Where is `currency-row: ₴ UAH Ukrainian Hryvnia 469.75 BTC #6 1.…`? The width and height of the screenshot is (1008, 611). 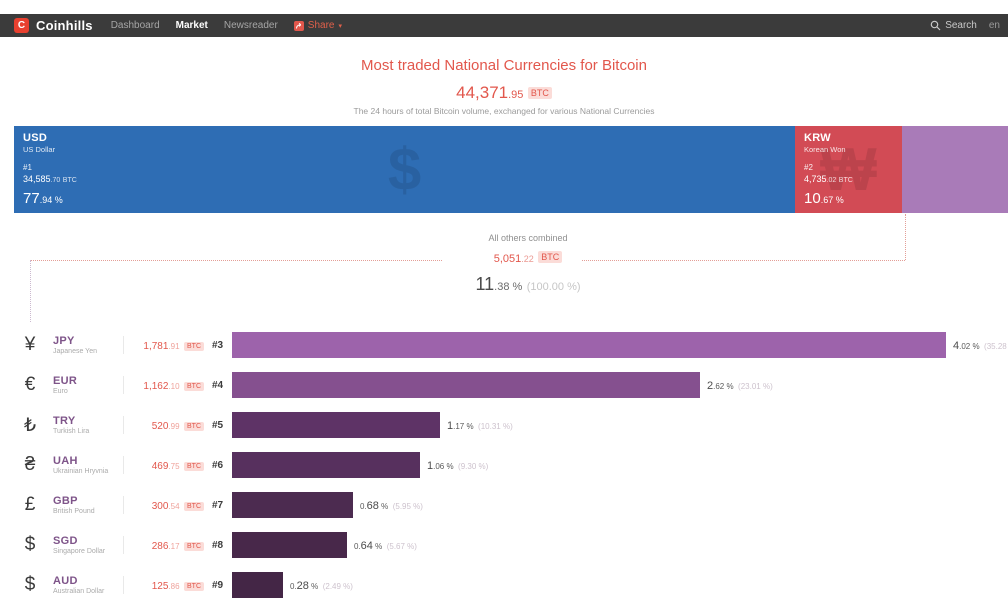
currency-row: ₴ UAH Ukrainian Hryvnia 469.75 BTC #6 1.… is located at coordinates (504, 465).